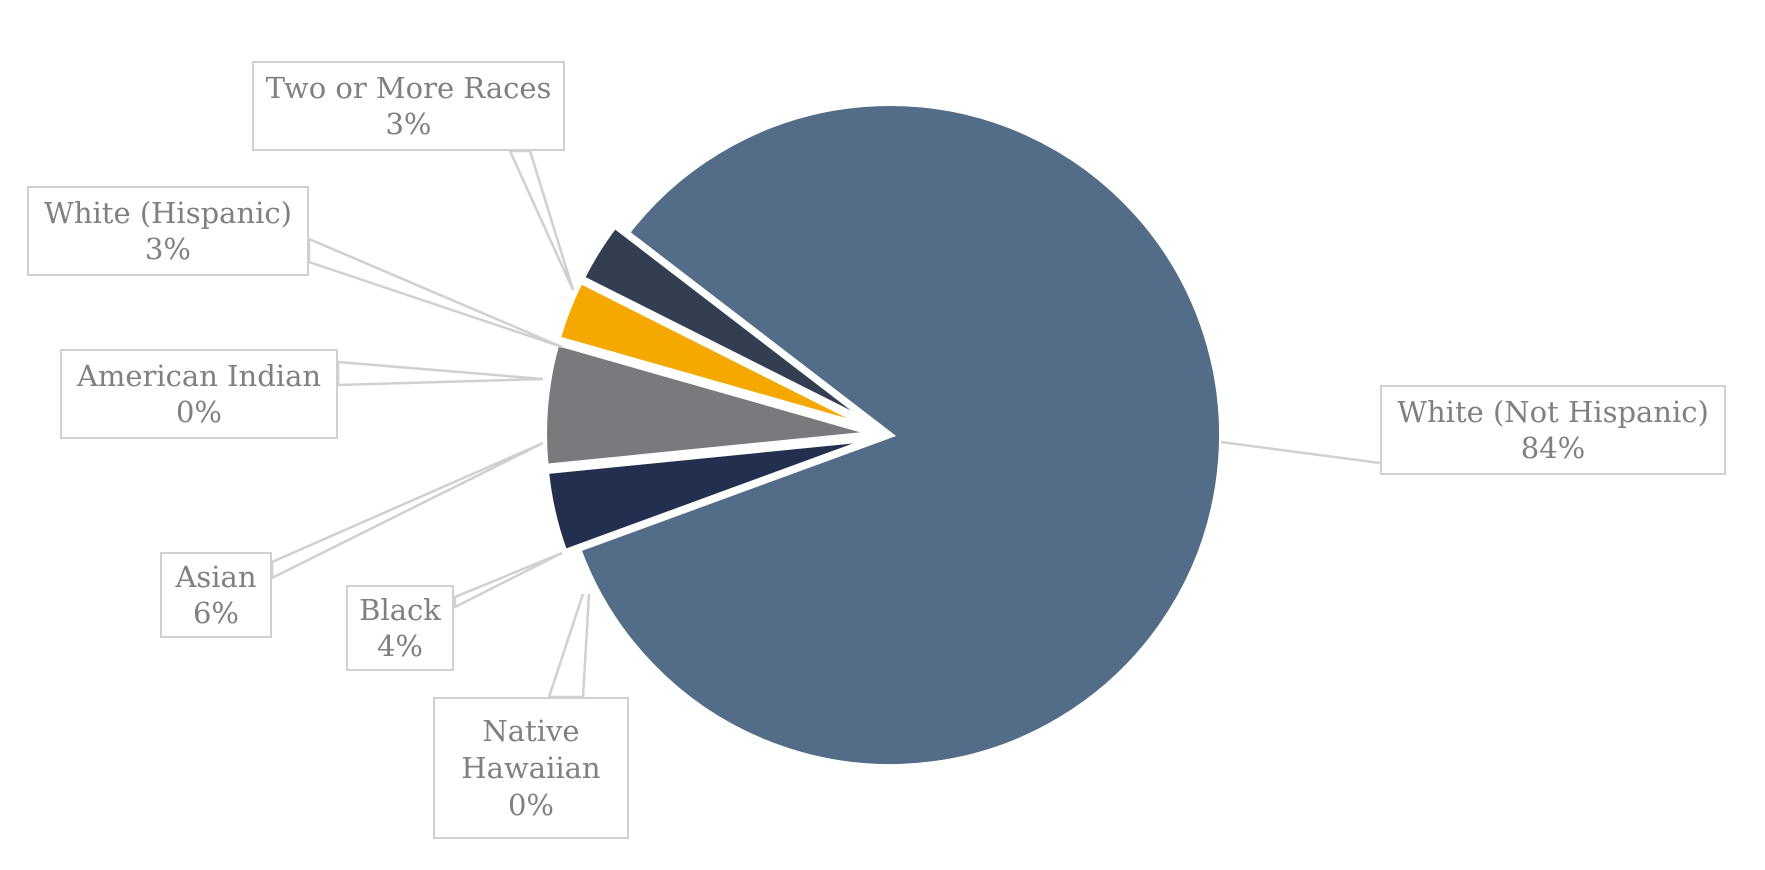 The width and height of the screenshot is (1765, 870). I want to click on label-name: Two or More Races, so click(408, 88).